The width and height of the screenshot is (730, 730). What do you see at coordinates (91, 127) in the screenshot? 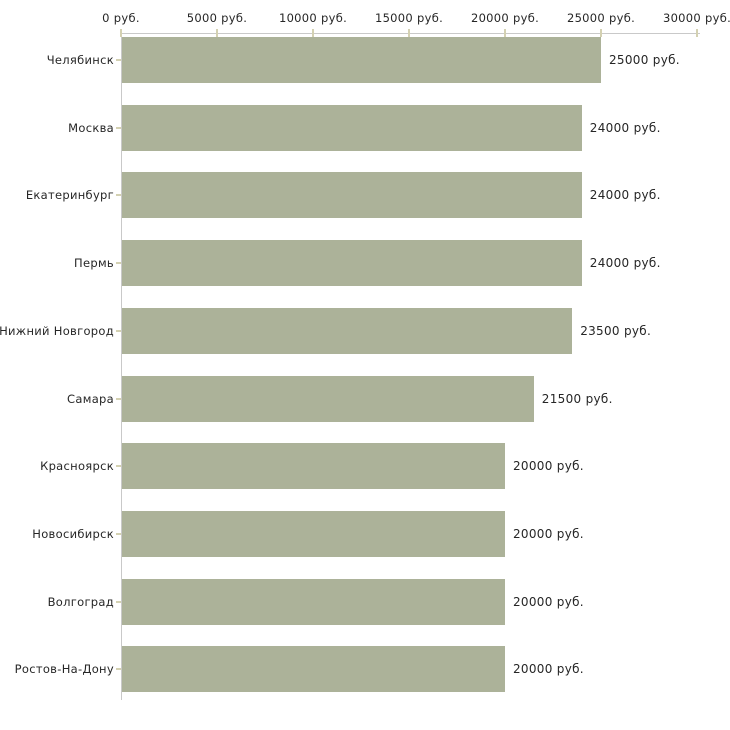
I see `category-label: Москва` at bounding box center [91, 127].